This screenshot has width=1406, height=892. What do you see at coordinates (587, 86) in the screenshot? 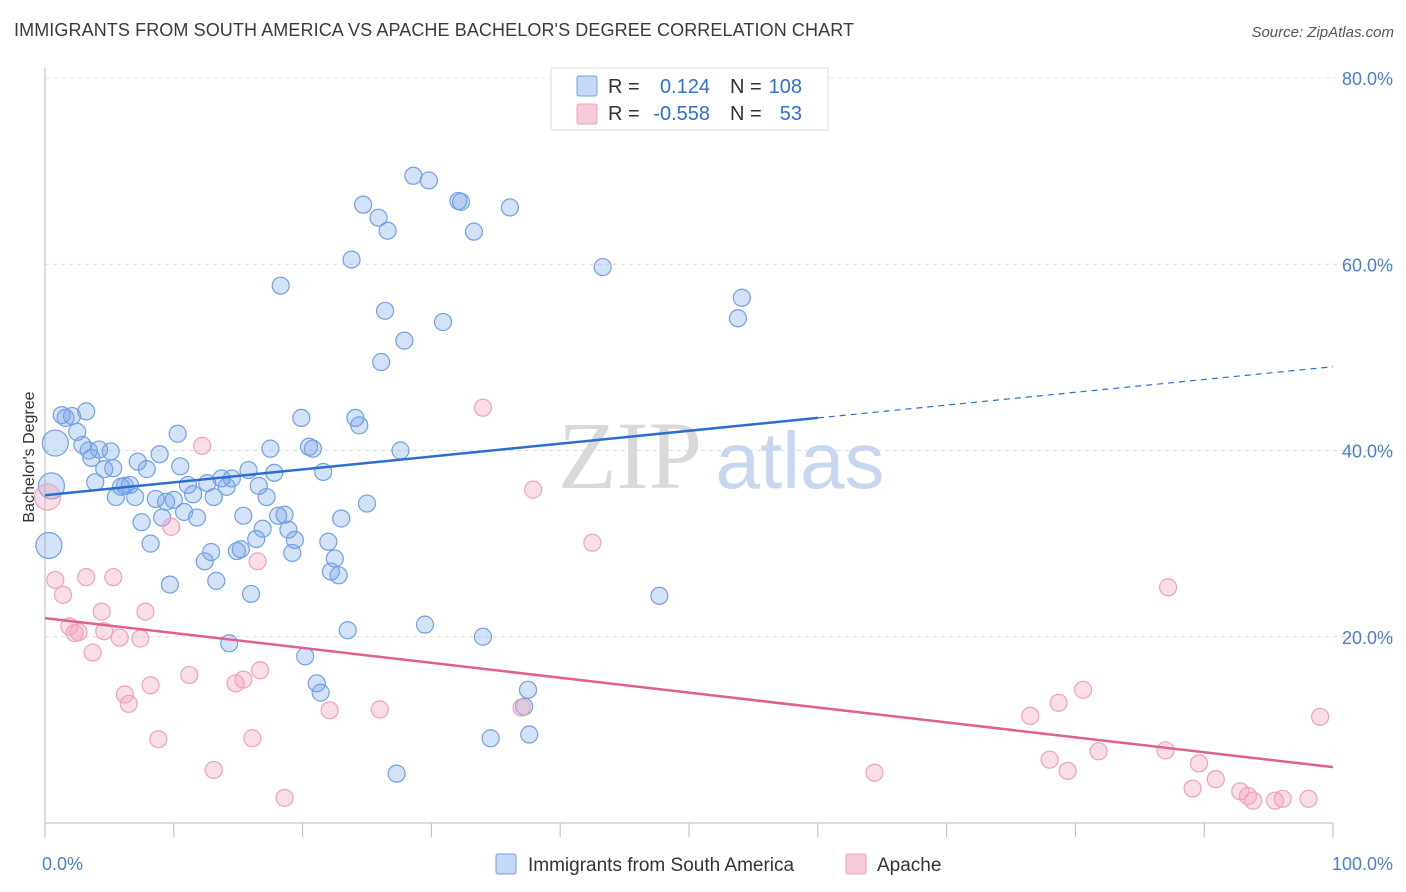
I see `legend-swatch-immigrants` at bounding box center [587, 86].